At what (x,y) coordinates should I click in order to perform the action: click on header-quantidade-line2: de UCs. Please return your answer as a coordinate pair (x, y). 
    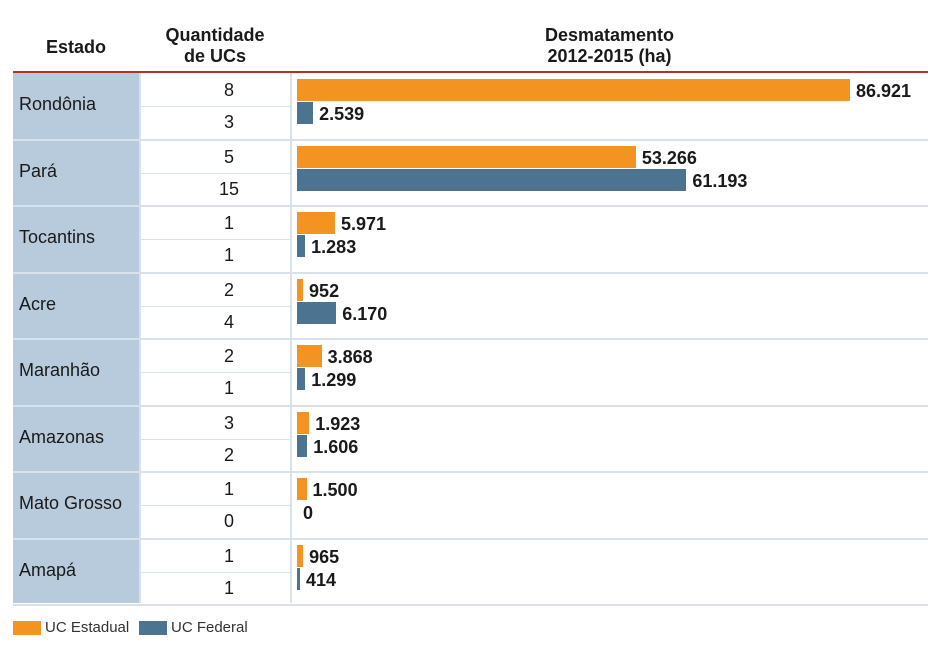
    Looking at the image, I should click on (214, 56).